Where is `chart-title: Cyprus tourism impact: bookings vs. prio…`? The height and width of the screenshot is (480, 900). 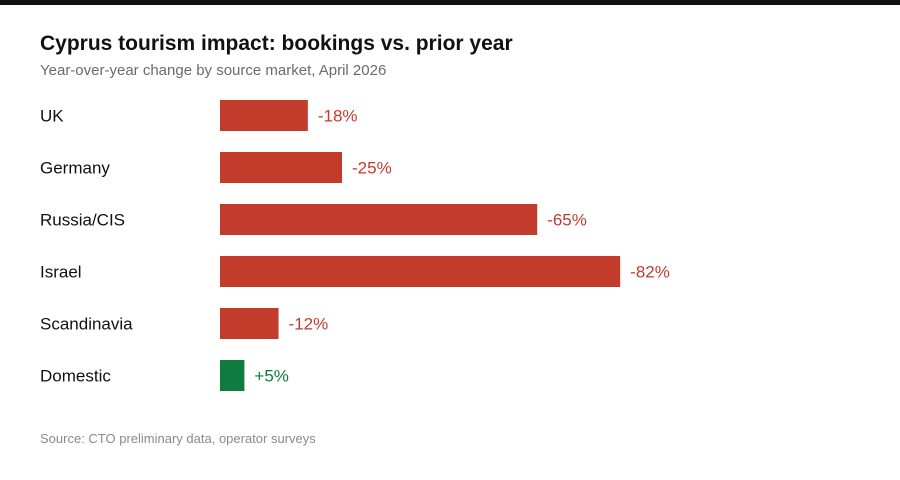
chart-title: Cyprus tourism impact: bookings vs. prio… is located at coordinates (276, 43).